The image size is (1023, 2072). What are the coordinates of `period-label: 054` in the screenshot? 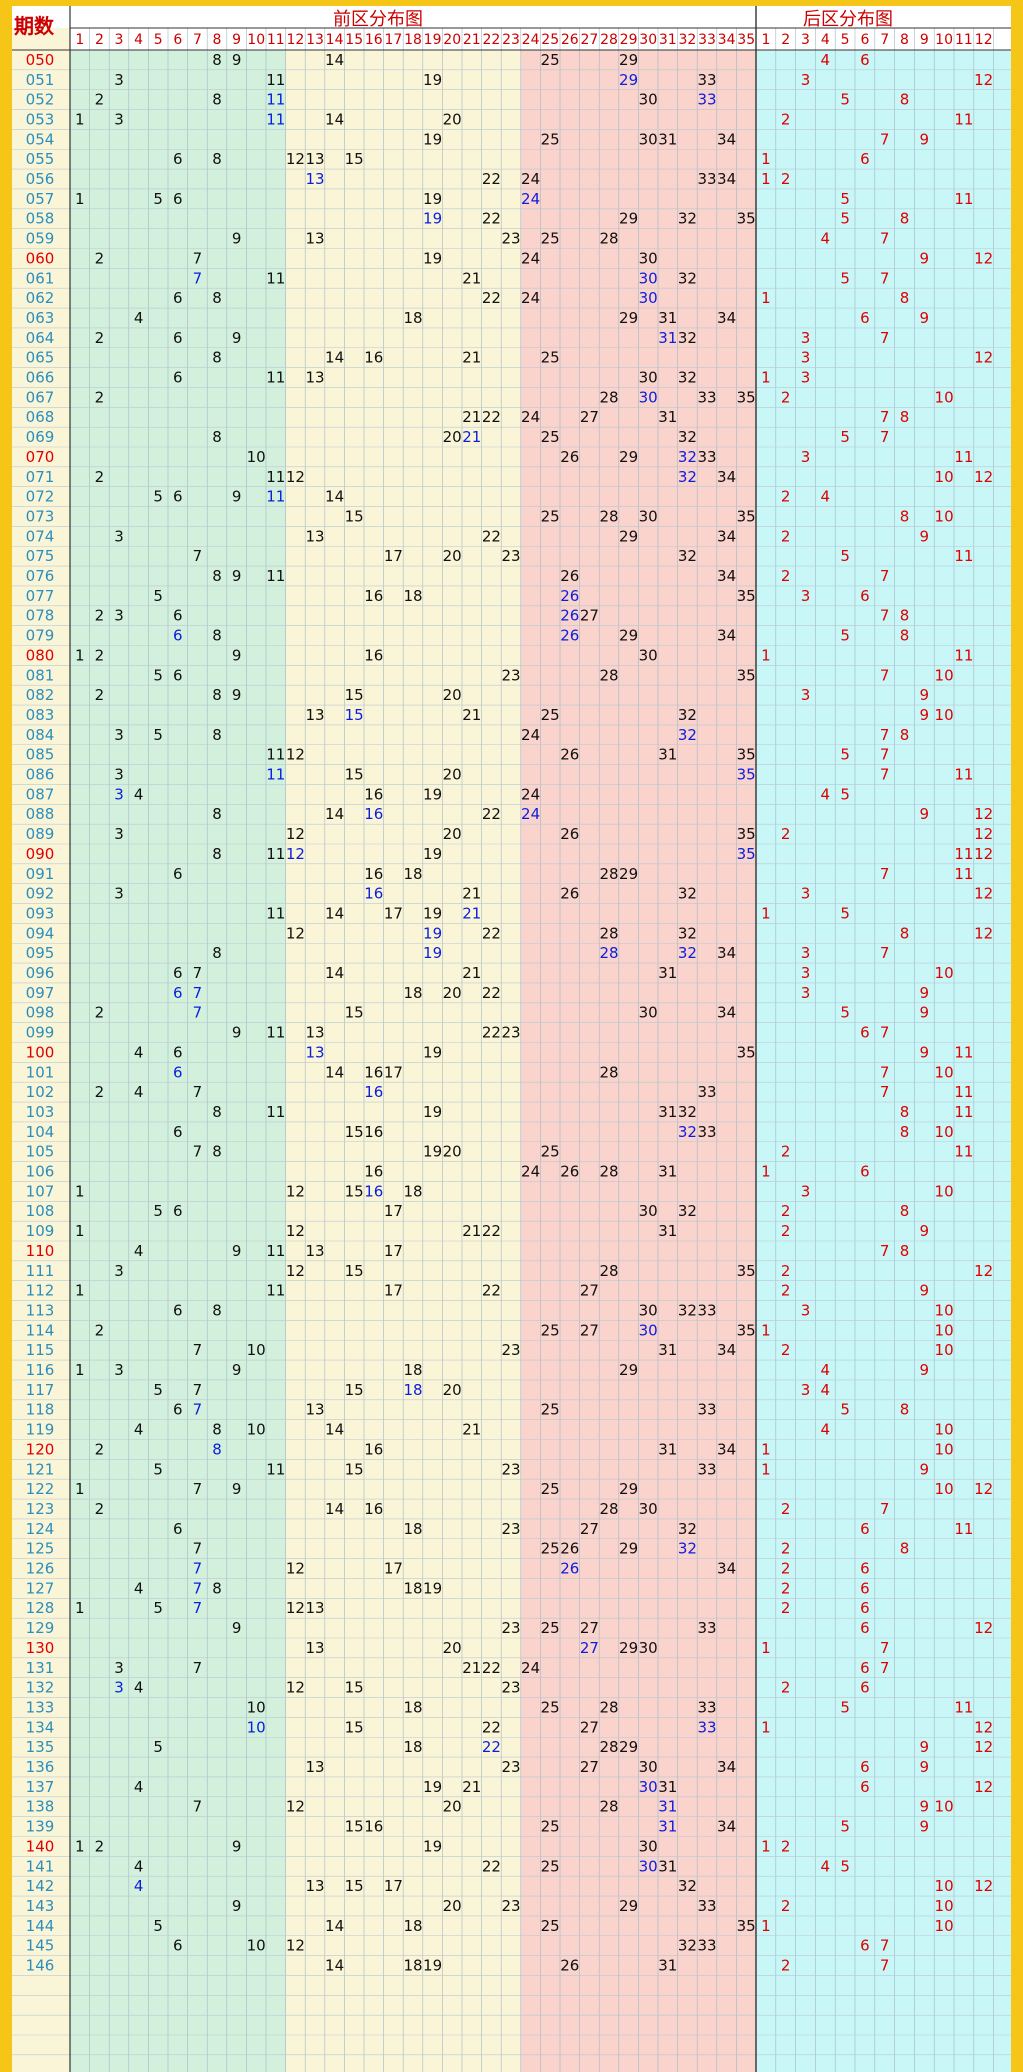 It's located at (40, 139).